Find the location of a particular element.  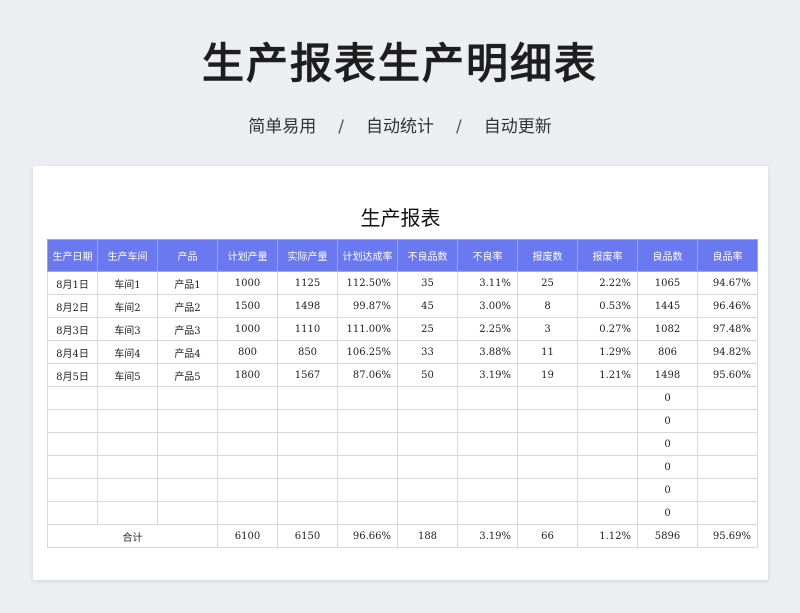

table-cell: 111.00% is located at coordinates (367, 329).